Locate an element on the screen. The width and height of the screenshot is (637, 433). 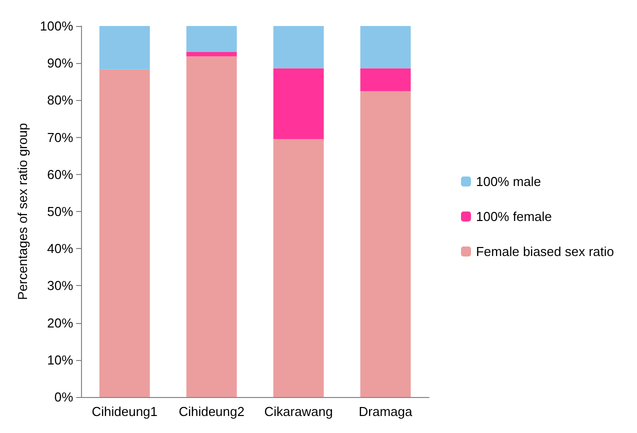
y-tick-label: 60% is located at coordinates (60, 174).